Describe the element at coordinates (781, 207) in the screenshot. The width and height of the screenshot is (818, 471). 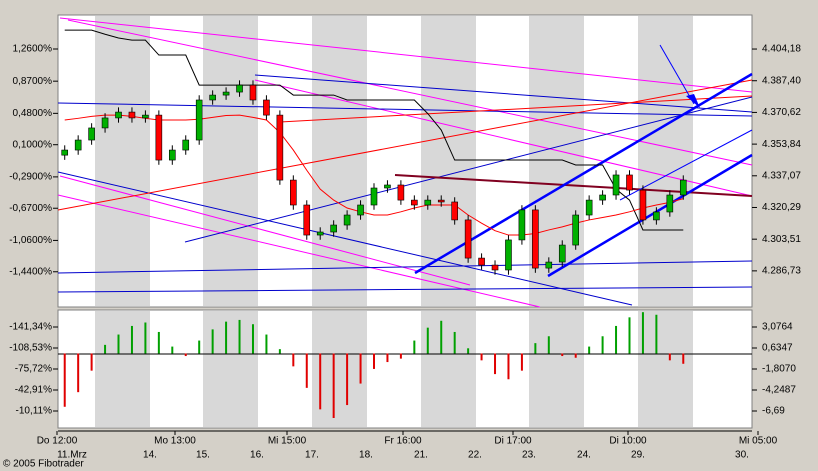
I see `y-tick-label: 4.320,29` at that location.